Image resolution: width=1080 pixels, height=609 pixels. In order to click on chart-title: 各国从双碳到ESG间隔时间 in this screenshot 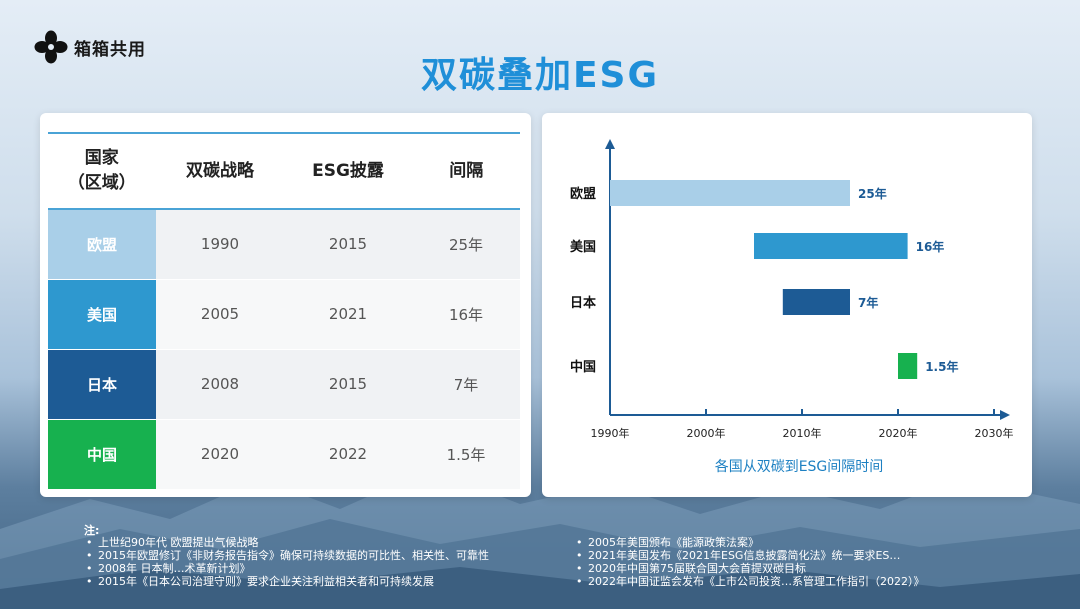, I will do `click(799, 467)`.